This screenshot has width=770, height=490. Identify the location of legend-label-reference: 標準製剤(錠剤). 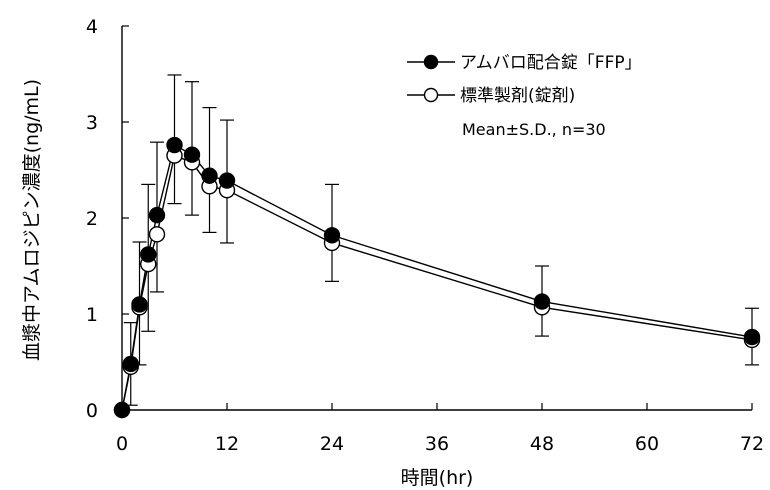
(517, 96).